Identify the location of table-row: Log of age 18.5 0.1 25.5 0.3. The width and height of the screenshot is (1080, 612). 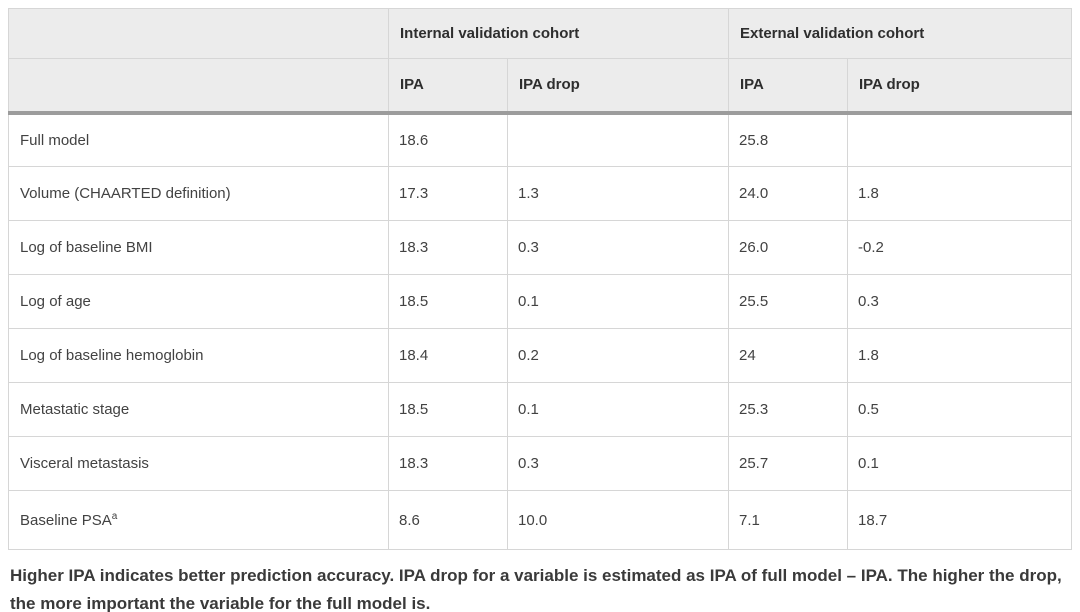
(540, 301).